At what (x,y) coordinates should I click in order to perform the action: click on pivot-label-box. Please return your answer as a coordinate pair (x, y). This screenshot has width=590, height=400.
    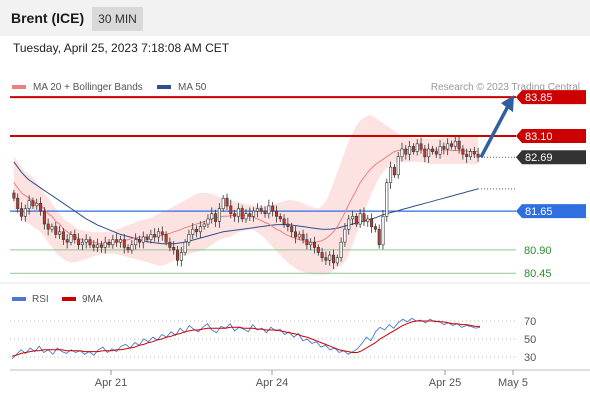
    Looking at the image, I should click on (551, 211).